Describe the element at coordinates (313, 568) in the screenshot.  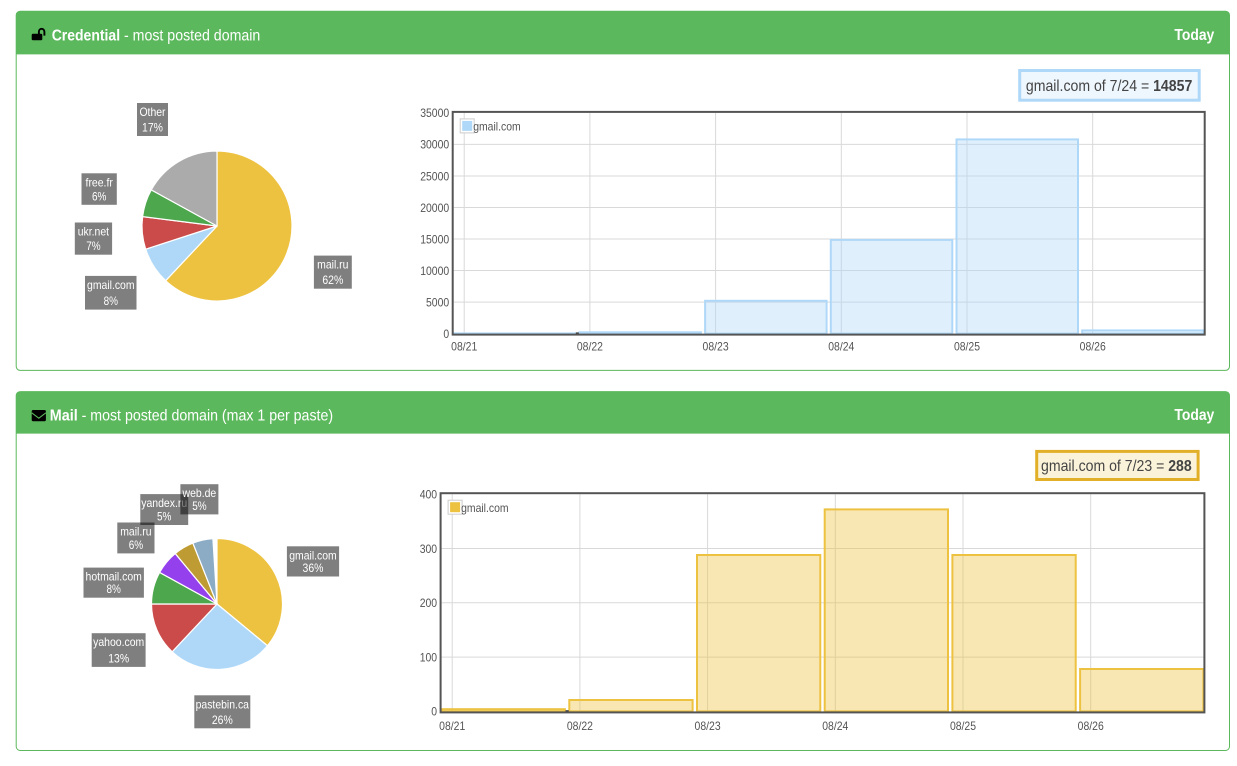
I see `svg-text: 36%` at that location.